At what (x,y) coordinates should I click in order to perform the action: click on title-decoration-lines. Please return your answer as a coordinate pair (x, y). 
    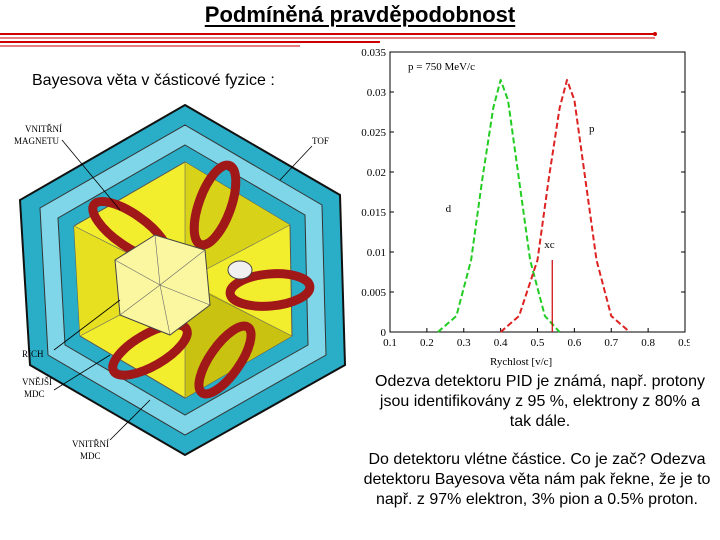
    Looking at the image, I should click on (328, 39).